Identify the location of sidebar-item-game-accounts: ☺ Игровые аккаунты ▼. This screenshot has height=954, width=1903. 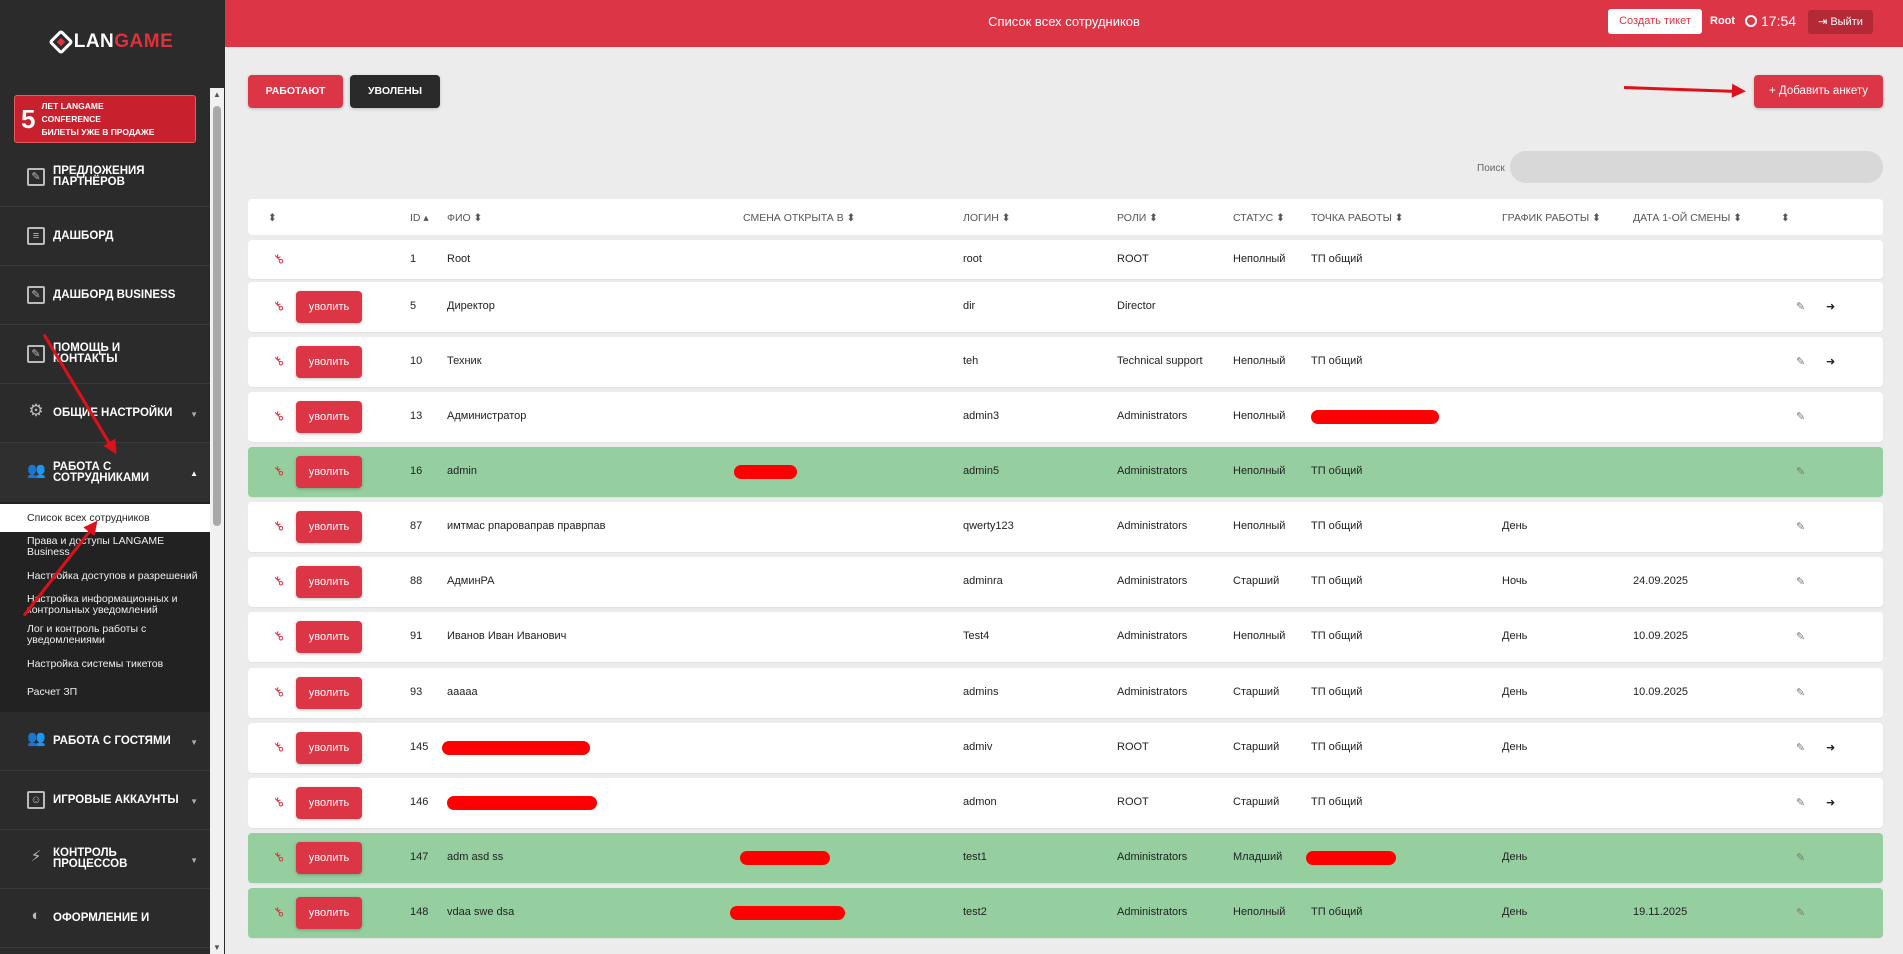
(105, 800).